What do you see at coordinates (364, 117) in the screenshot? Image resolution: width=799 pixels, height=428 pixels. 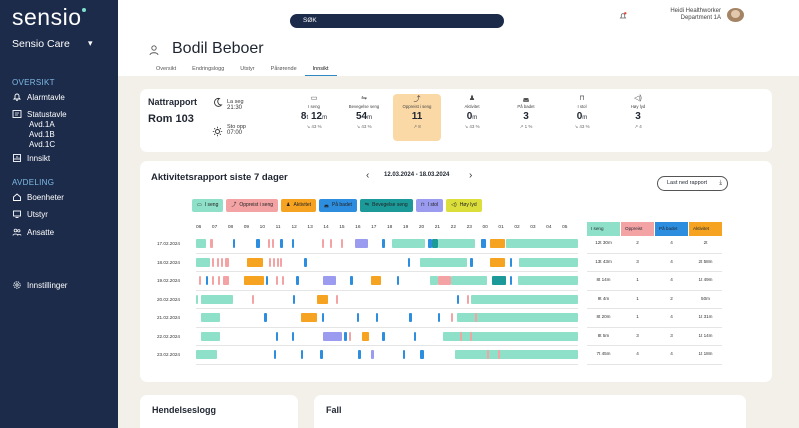 I see `metric-bevegelse-seng: ⇋ Bevegelse seng 54m ↘ 43 %` at bounding box center [364, 117].